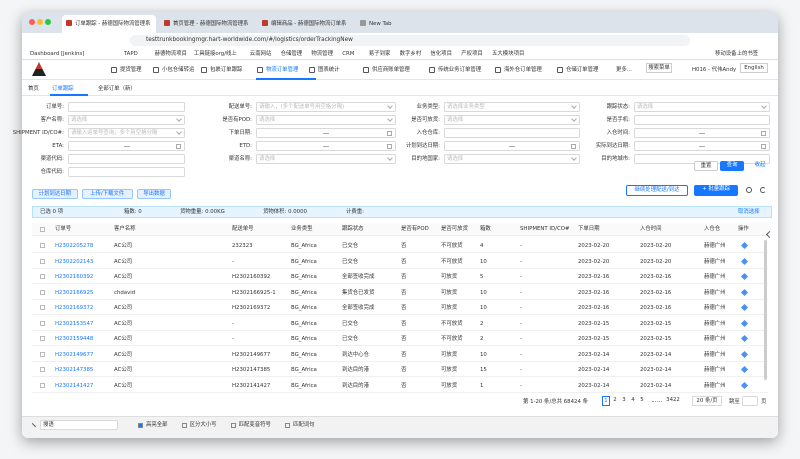 The image size is (800, 459). I want to click on settings-icon, so click(749, 190).